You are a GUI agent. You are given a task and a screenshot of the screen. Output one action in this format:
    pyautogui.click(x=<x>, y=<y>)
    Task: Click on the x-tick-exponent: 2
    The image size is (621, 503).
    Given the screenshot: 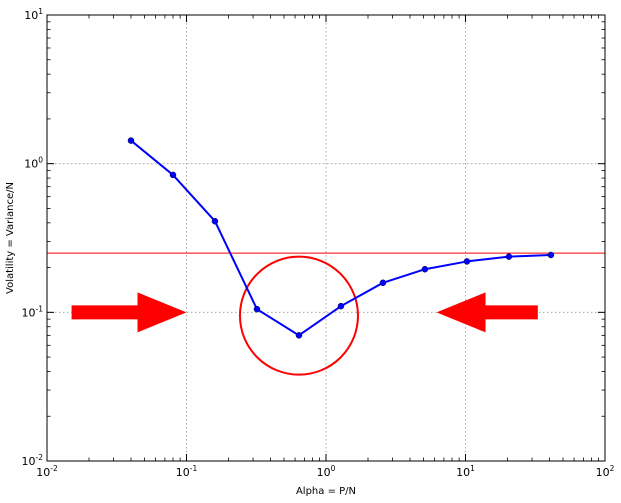 What is the action you would take?
    pyautogui.click(x=612, y=468)
    